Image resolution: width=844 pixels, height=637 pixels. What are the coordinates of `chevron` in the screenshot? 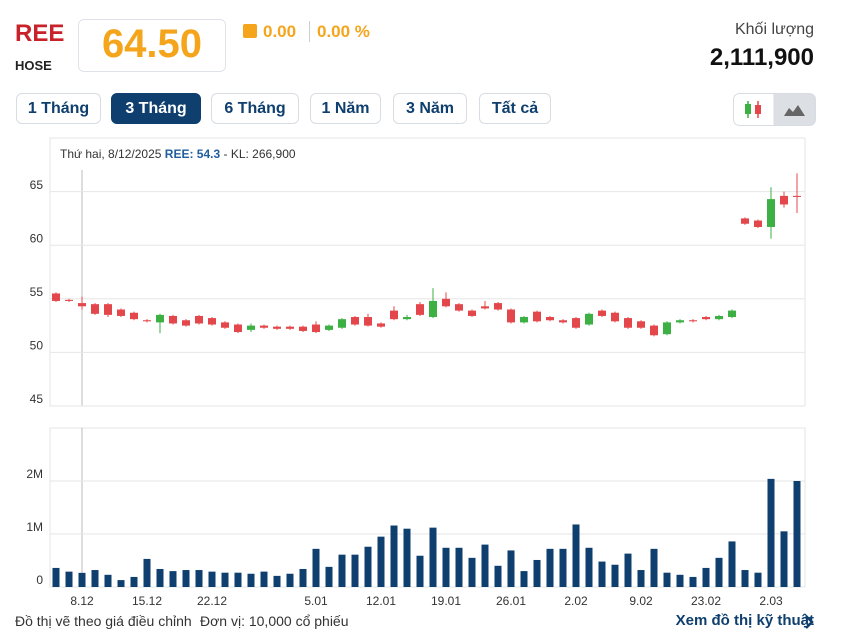 It's located at (809, 622).